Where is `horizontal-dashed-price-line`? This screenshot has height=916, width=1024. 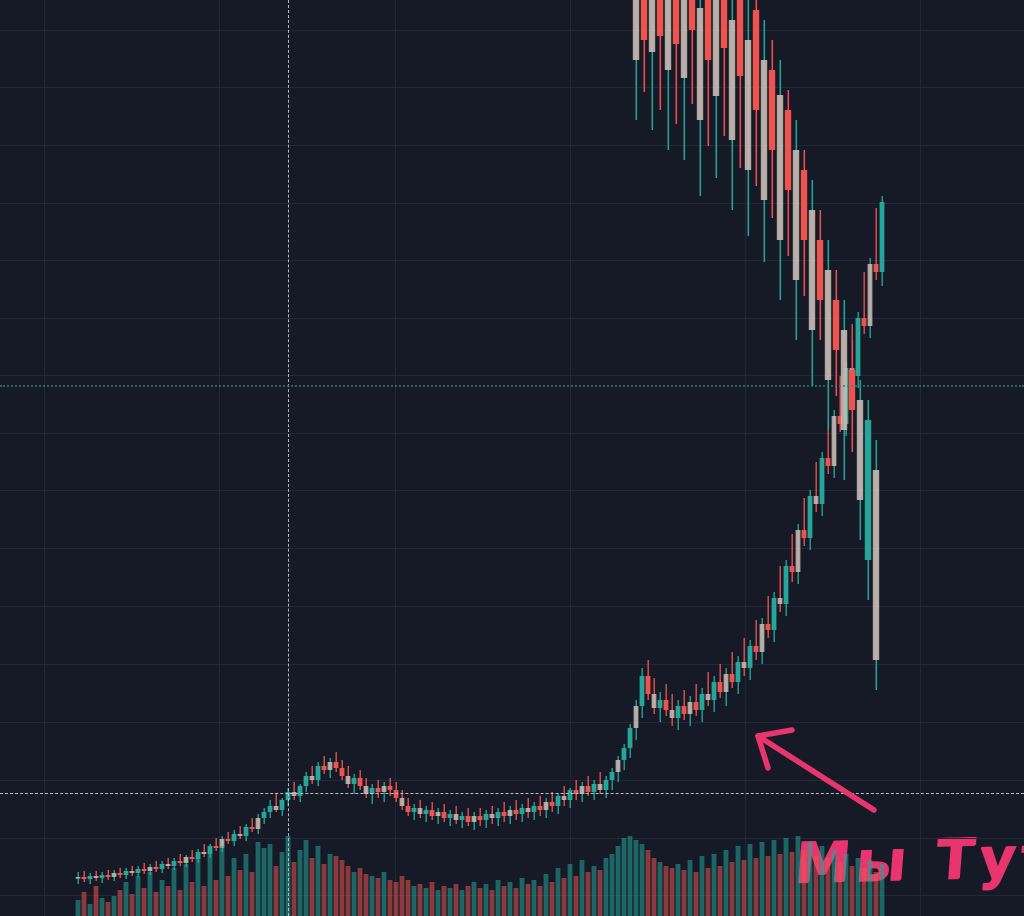
horizontal-dashed-price-line is located at coordinates (512, 793).